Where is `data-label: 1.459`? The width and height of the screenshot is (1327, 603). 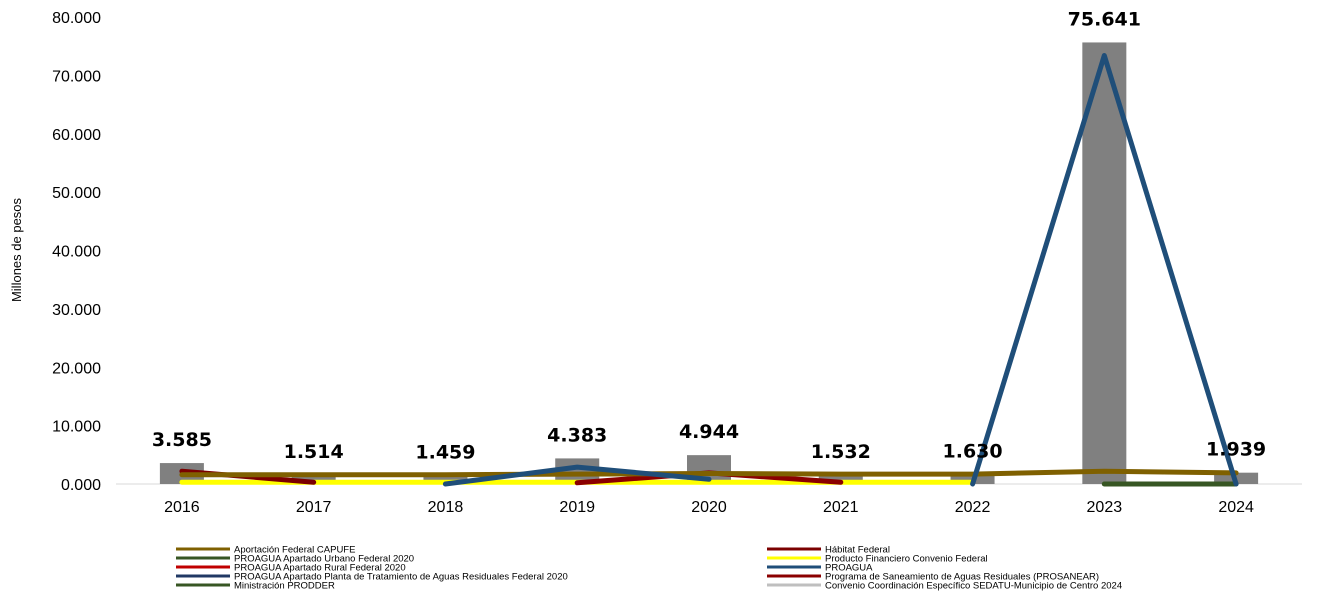
data-label: 1.459 is located at coordinates (445, 452).